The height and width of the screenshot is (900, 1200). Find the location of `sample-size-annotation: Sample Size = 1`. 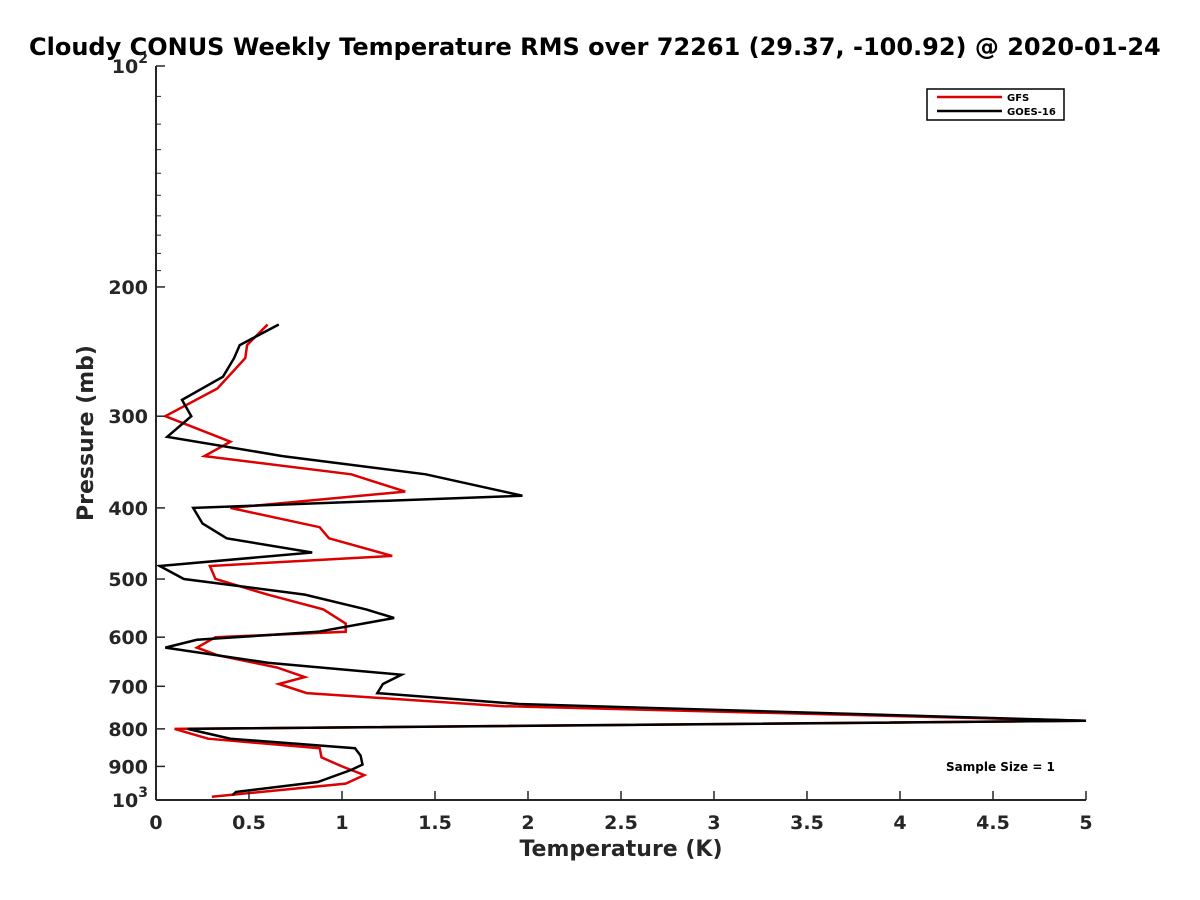

sample-size-annotation: Sample Size = 1 is located at coordinates (1000, 767).